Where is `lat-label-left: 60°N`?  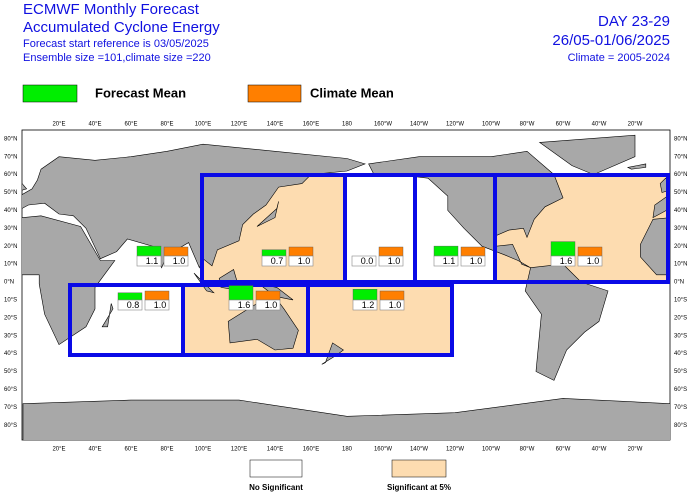 lat-label-left: 60°N is located at coordinates (10, 175).